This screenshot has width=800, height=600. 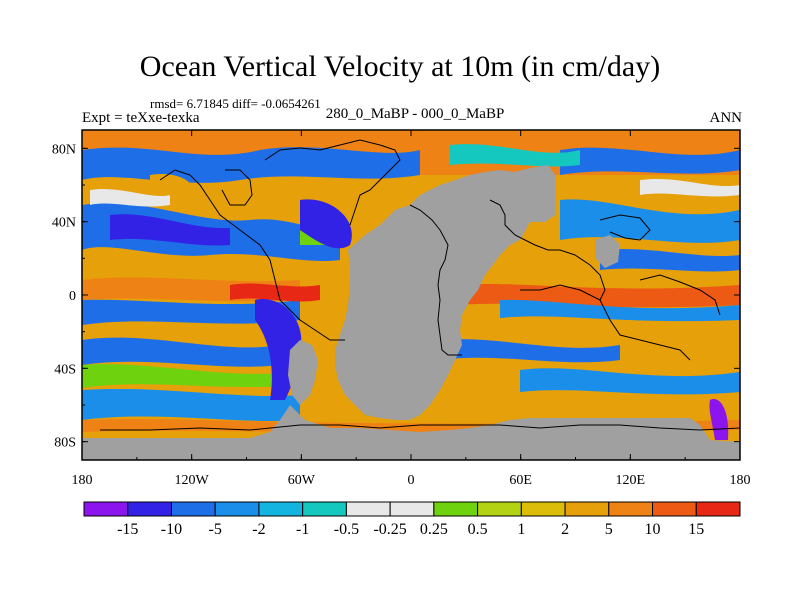 What do you see at coordinates (141, 118) in the screenshot?
I see `experiment-label: Expt = teXxe-texka` at bounding box center [141, 118].